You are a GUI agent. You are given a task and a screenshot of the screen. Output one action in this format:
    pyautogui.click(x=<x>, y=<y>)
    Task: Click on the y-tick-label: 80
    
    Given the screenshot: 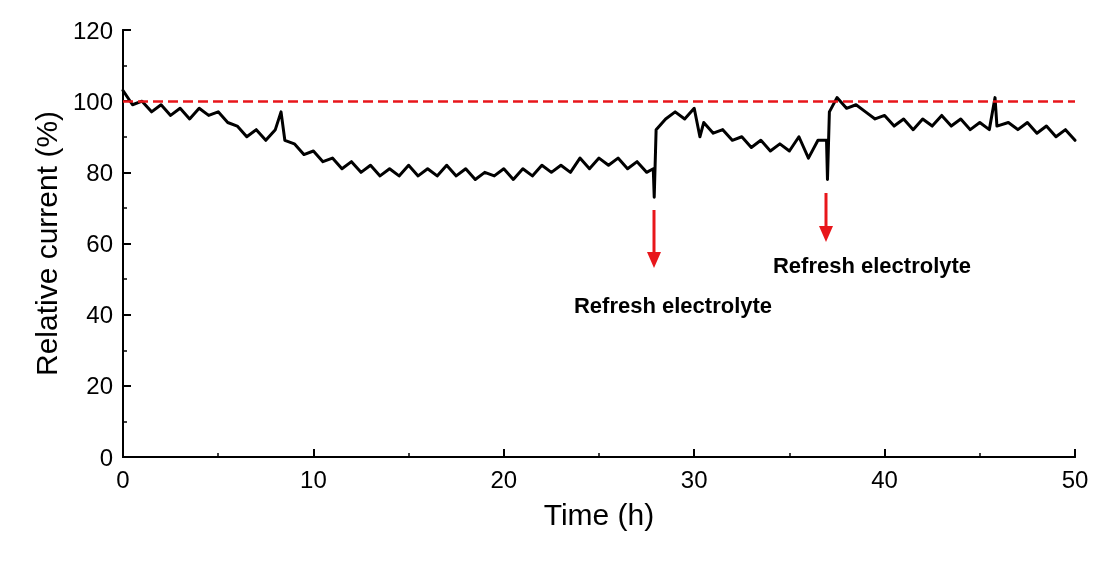 What is the action you would take?
    pyautogui.click(x=99, y=172)
    